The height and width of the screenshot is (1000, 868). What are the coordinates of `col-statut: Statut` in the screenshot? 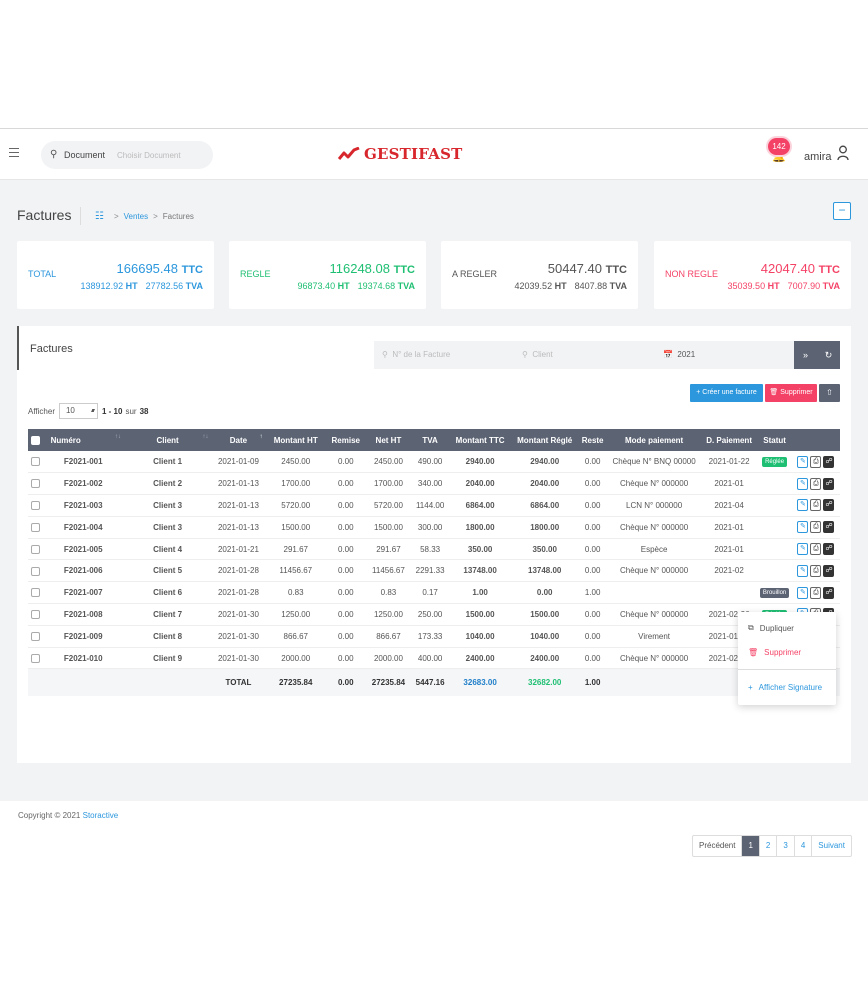 It's located at (774, 440).